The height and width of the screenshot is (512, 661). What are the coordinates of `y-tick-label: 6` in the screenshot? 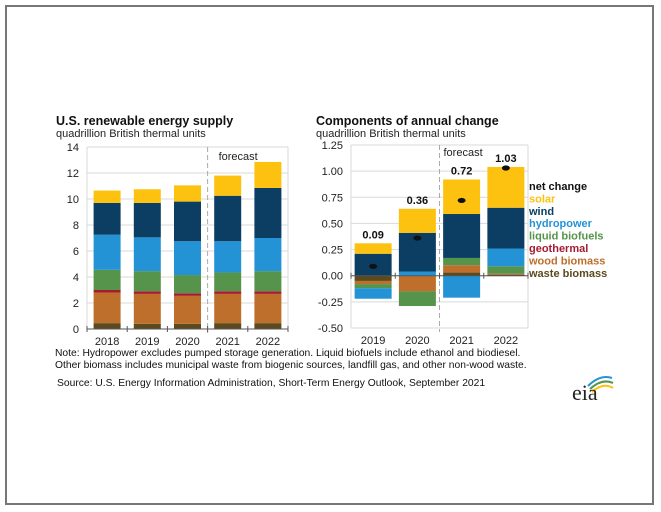 It's located at (76, 252).